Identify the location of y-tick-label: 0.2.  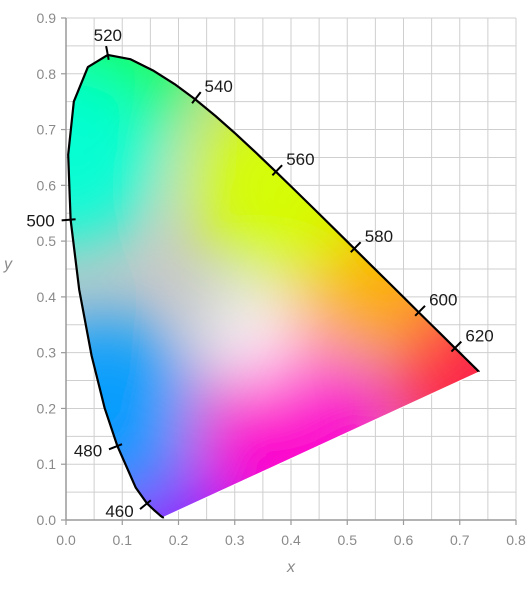
(47, 408).